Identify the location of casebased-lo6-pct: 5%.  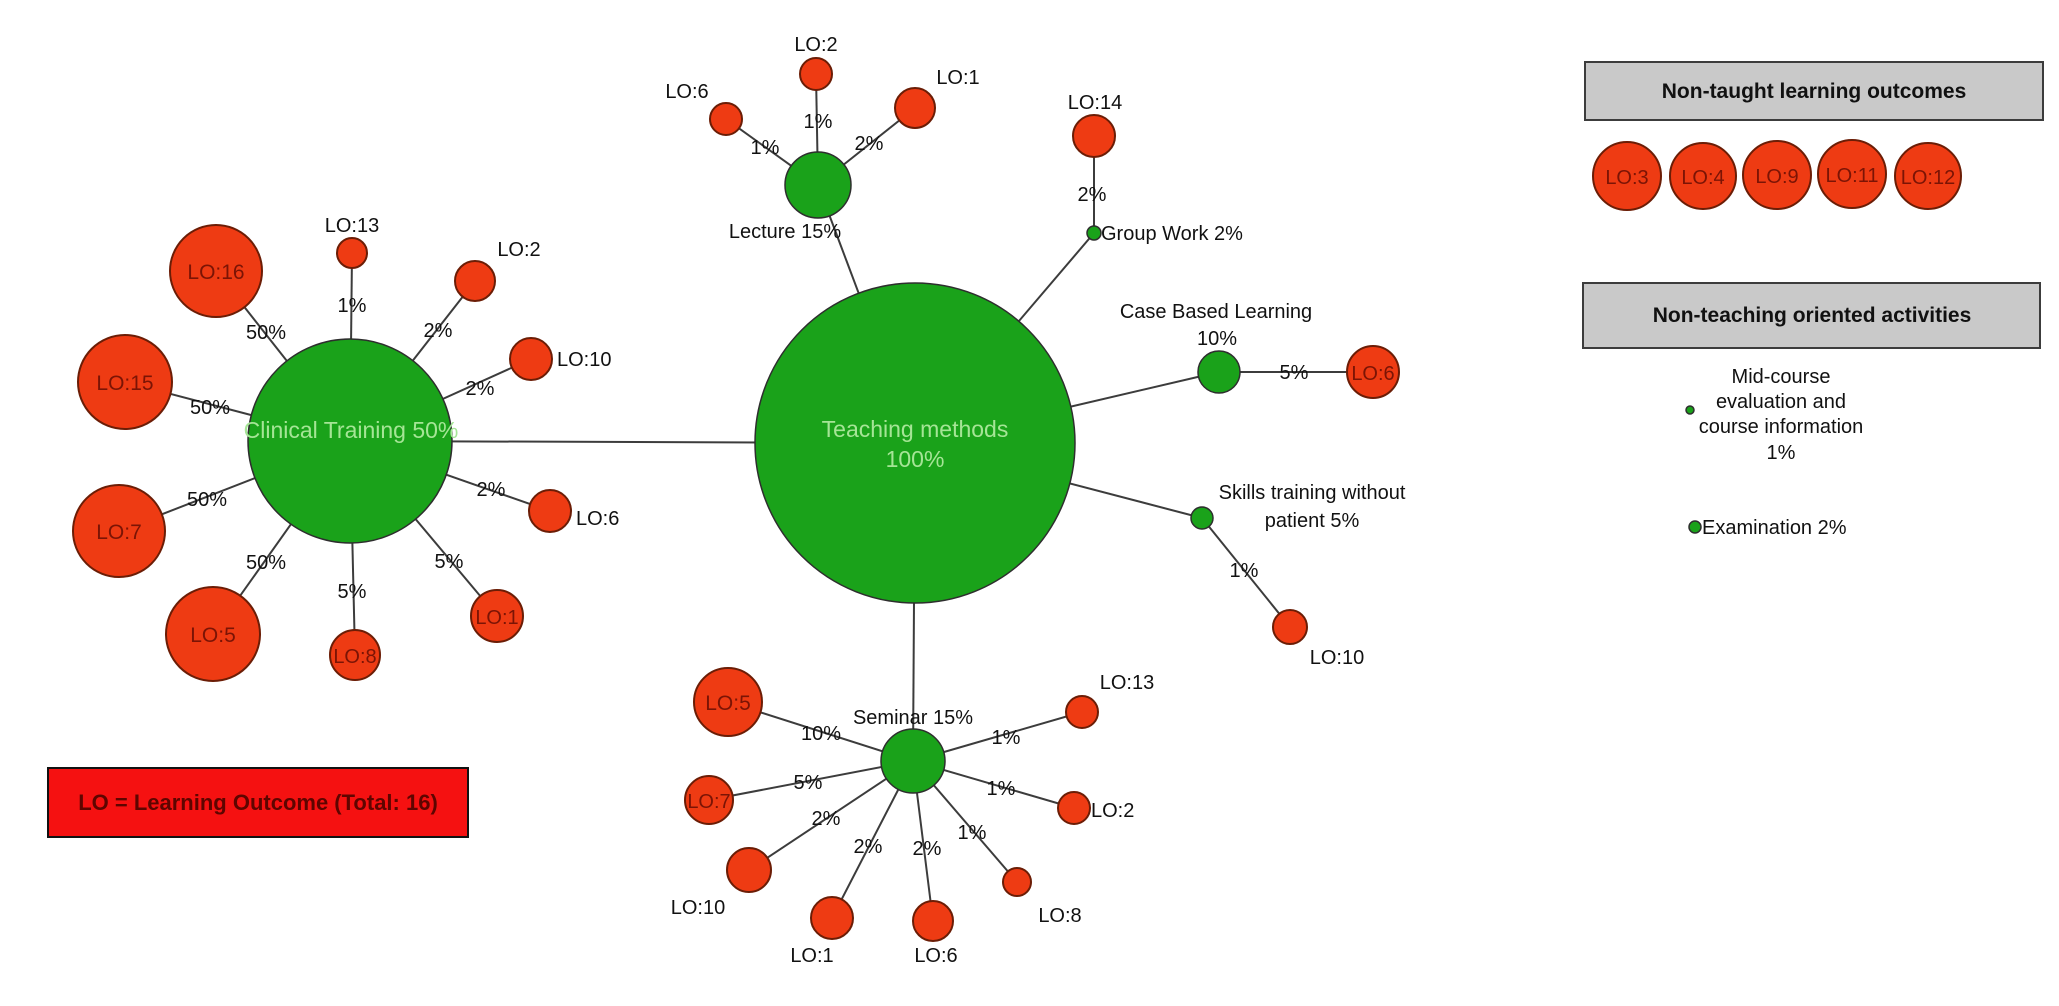
(1294, 373).